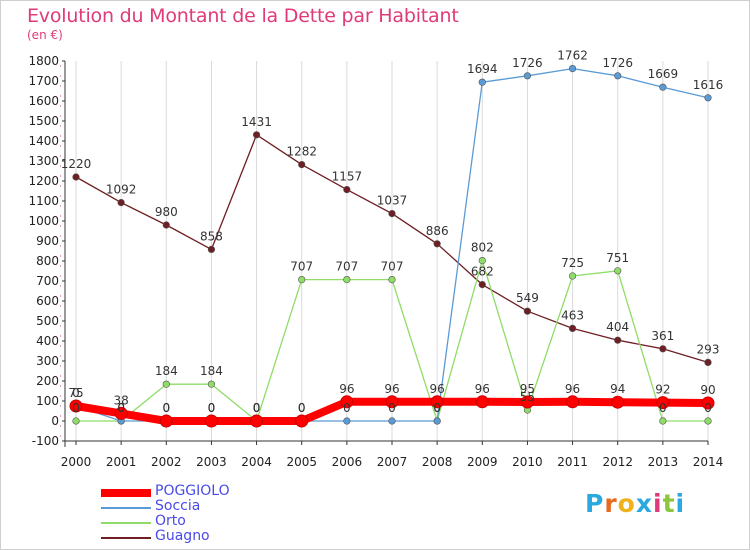  Describe the element at coordinates (43, 141) in the screenshot. I see `y-tick-label: 1400` at that location.